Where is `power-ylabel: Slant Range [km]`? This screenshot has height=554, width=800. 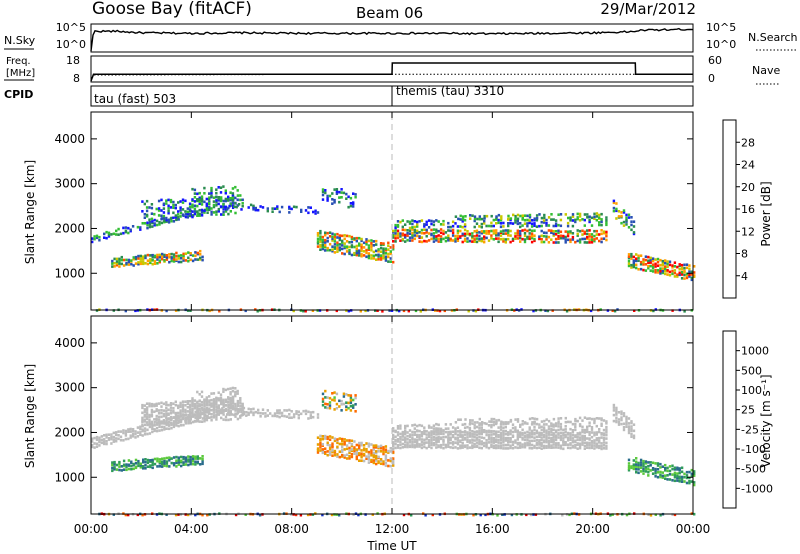 power-ylabel: Slant Range [km] is located at coordinates (30, 212).